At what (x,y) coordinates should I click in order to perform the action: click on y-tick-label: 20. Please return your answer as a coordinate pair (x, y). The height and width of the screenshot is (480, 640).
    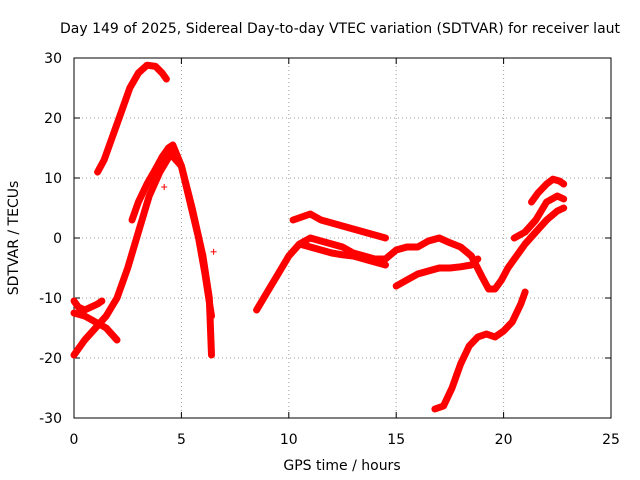
    Looking at the image, I should click on (53, 119).